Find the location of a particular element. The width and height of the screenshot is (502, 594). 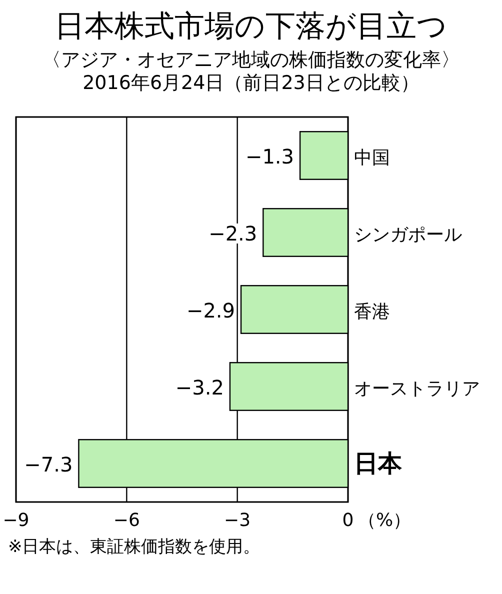

x-tick-label: −6 is located at coordinates (126, 520).